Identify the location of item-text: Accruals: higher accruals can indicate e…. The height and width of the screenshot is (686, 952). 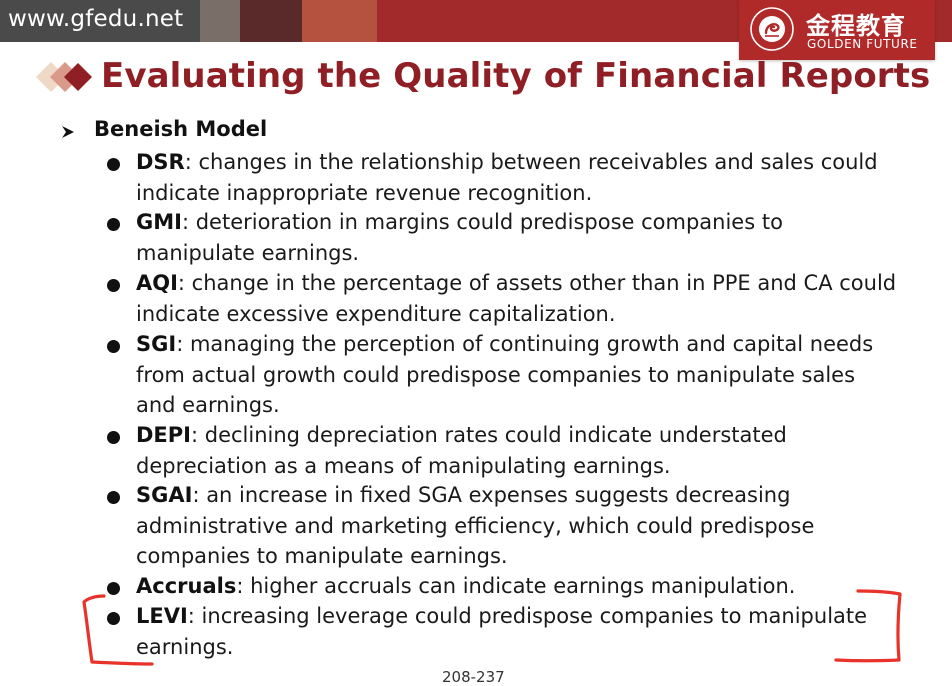
(521, 586).